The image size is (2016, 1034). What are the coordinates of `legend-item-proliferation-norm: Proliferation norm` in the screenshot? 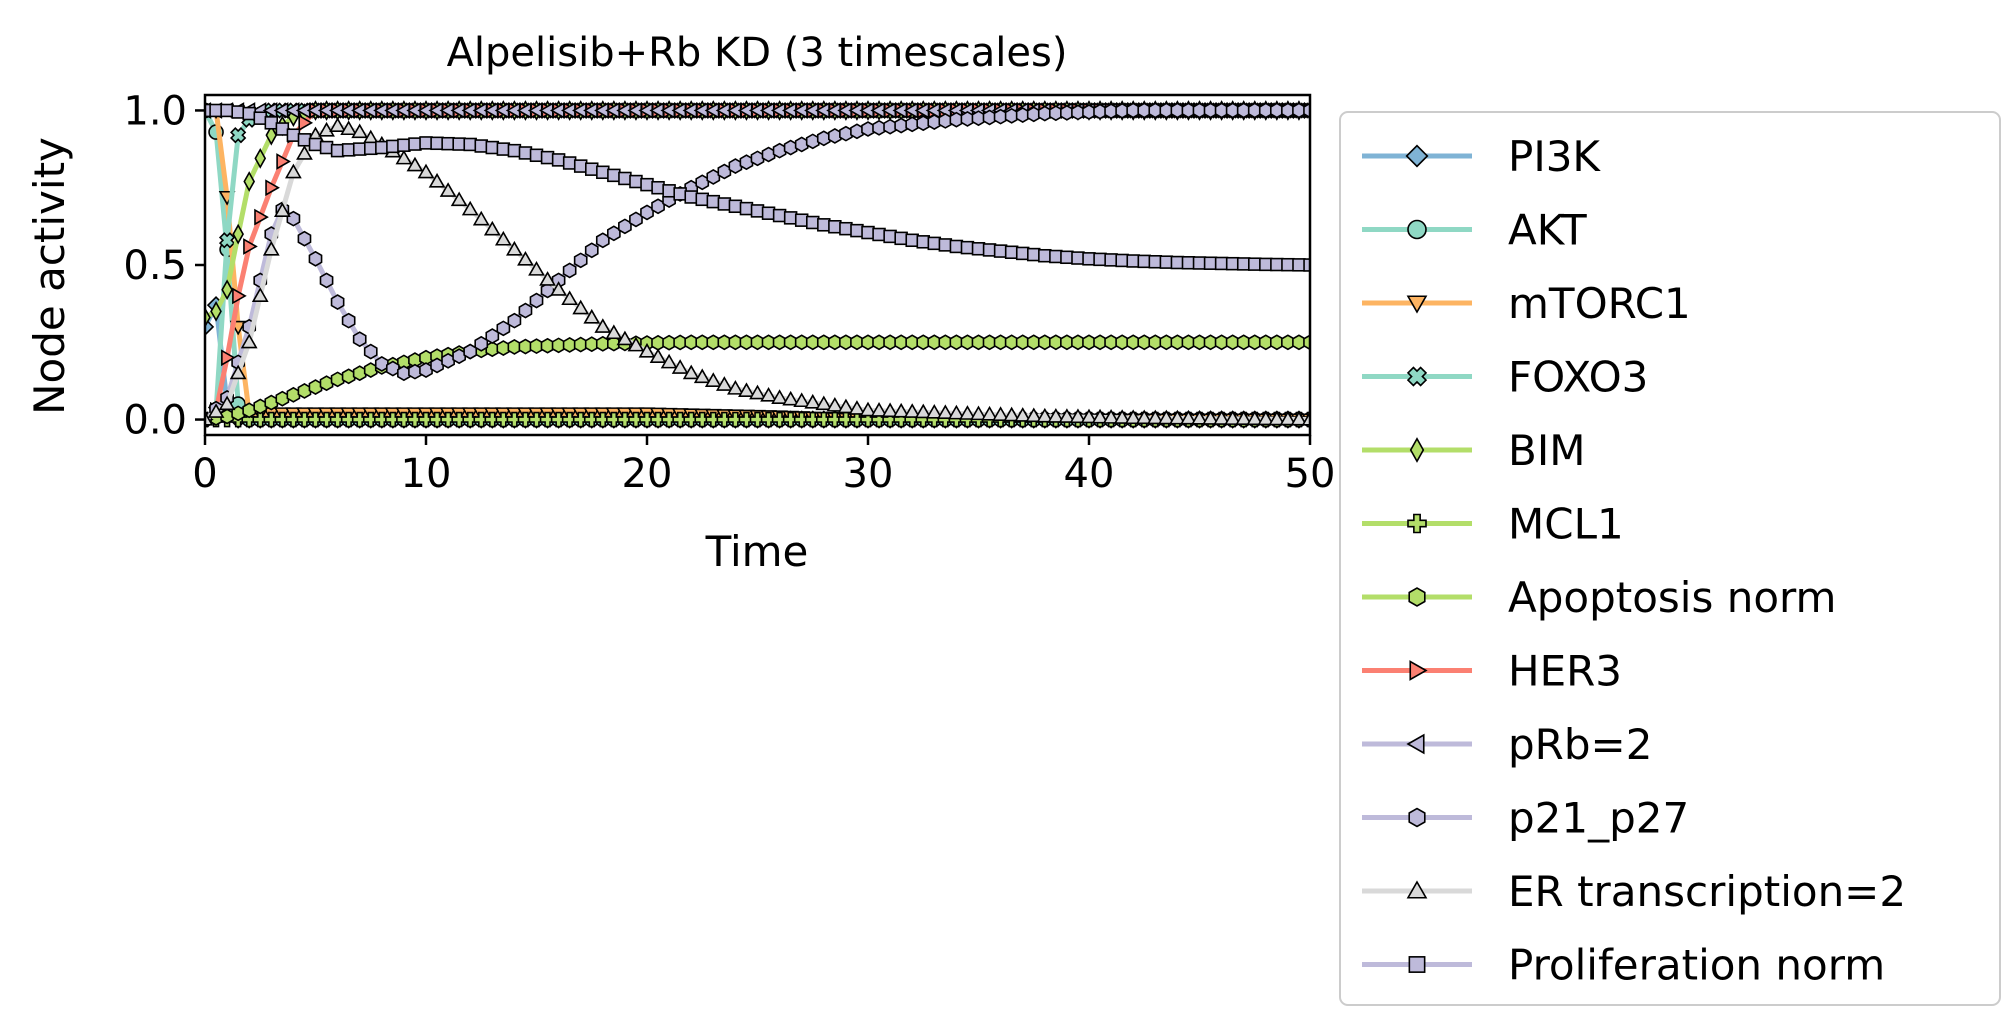 It's located at (1623, 965).